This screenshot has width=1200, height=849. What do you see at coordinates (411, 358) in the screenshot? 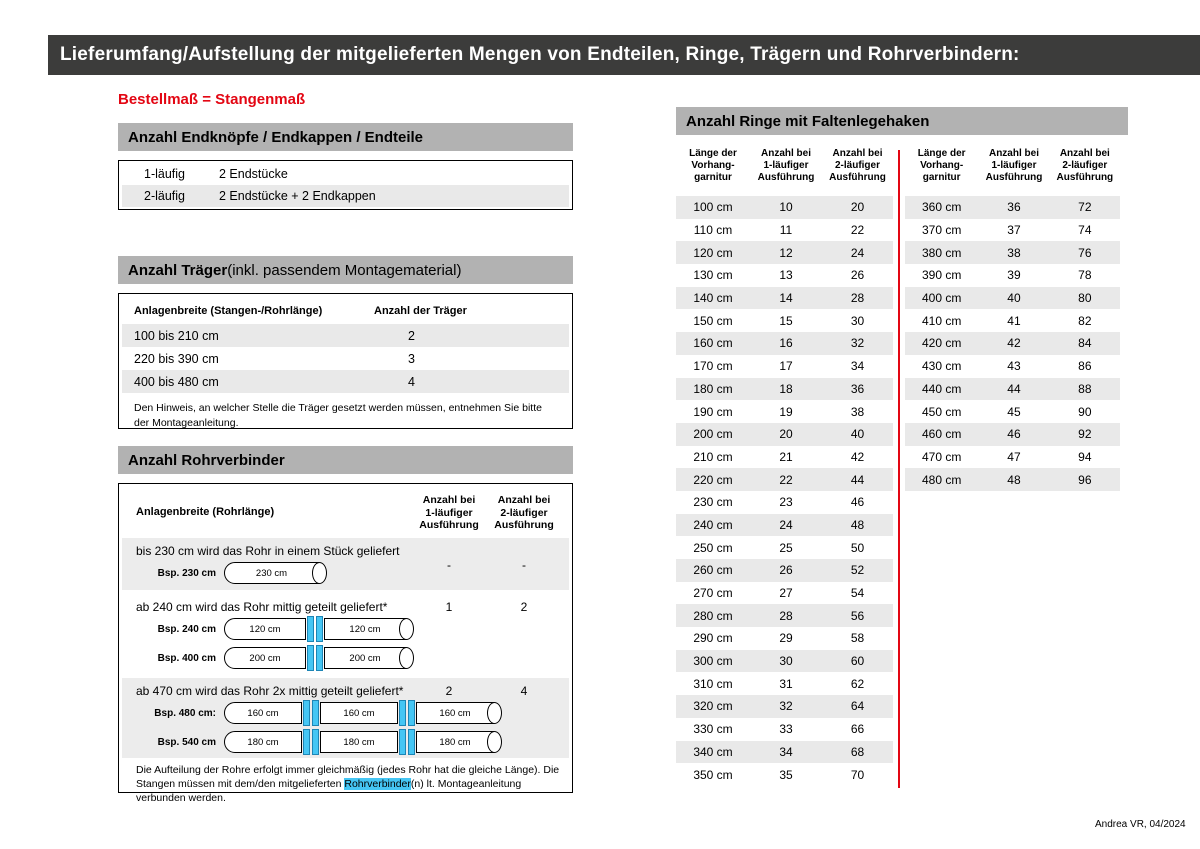
I see `table-cell: 3` at bounding box center [411, 358].